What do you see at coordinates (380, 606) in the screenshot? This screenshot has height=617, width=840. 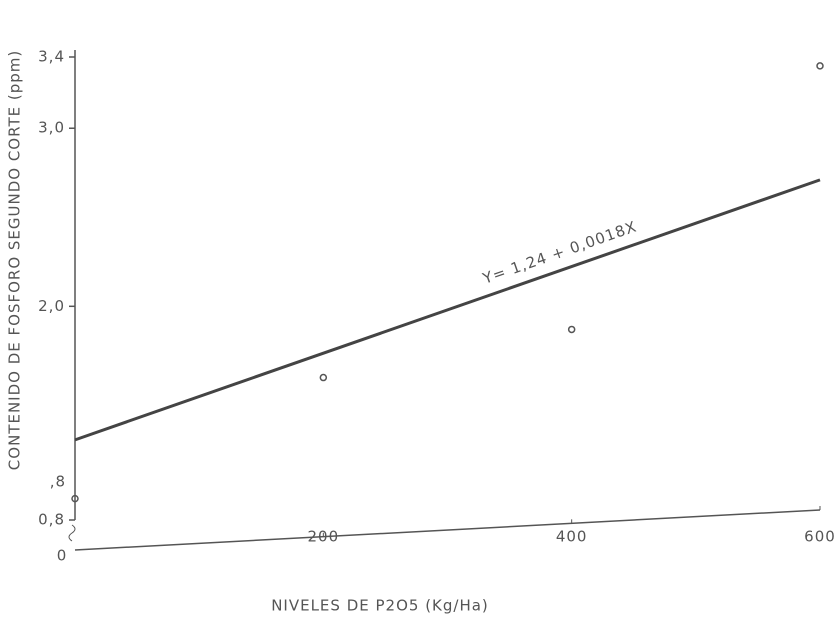 I see `x-axis-title: NIVELES DE P2O5 (Kg/Ha)` at bounding box center [380, 606].